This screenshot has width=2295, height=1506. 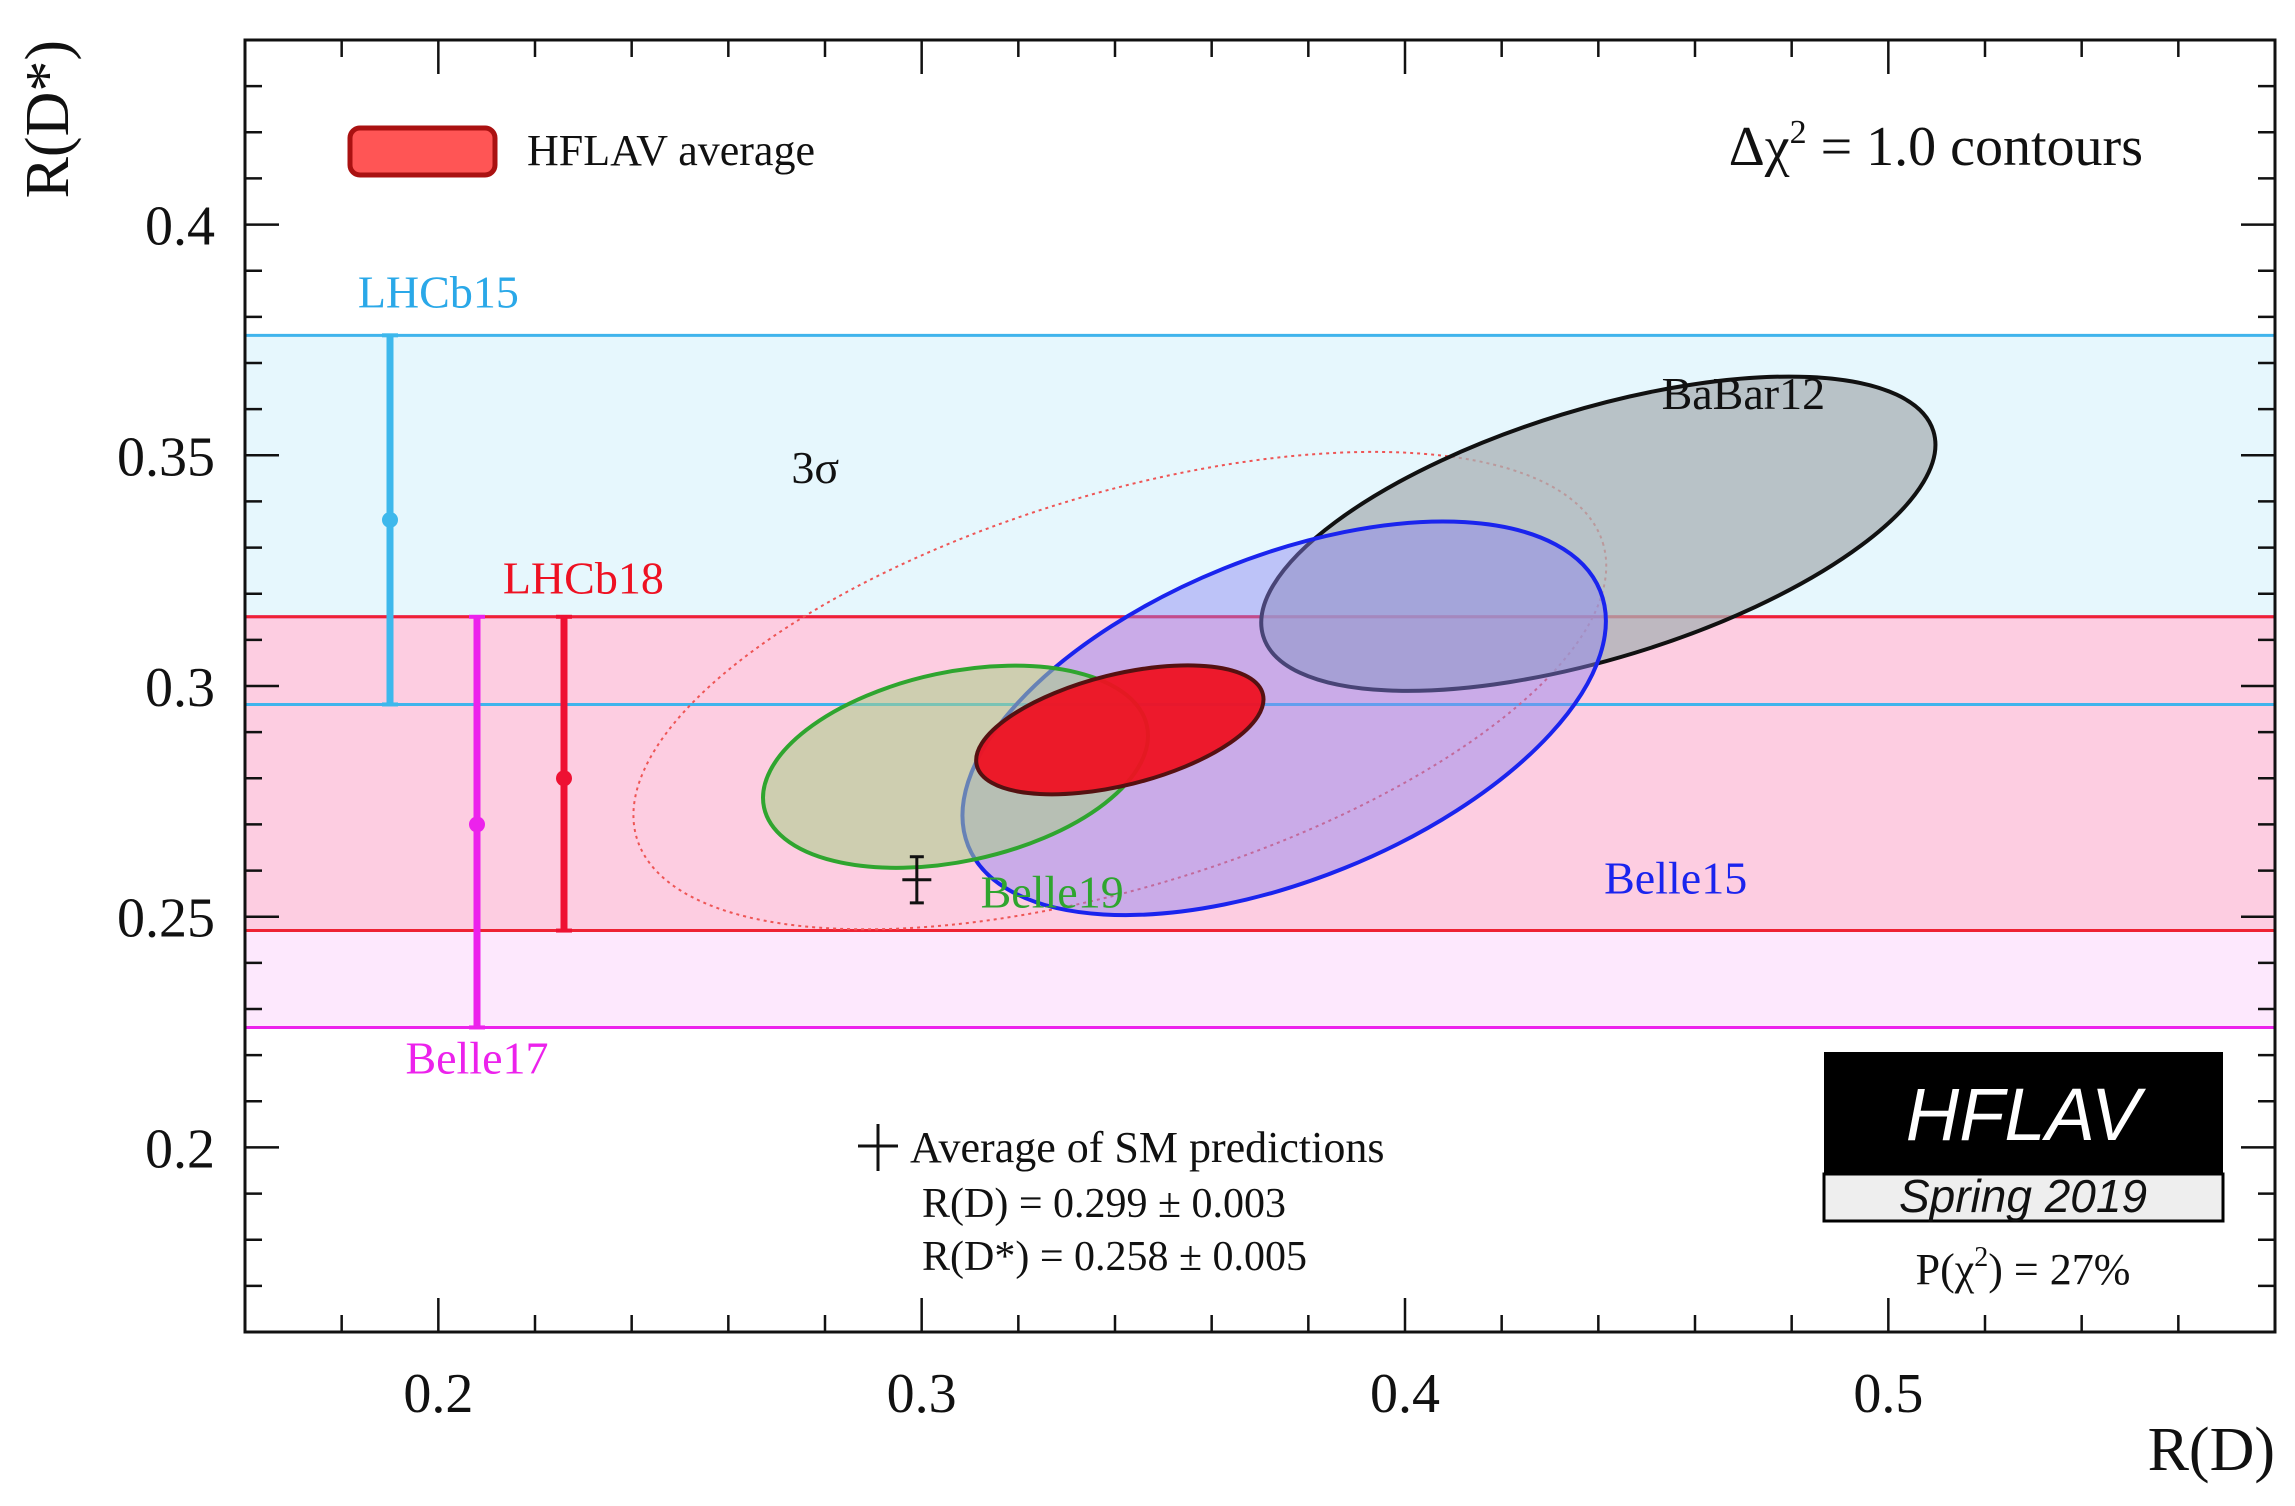 I want to click on hflav-badge-subtitle: Spring 2019, so click(x=2023, y=1196).